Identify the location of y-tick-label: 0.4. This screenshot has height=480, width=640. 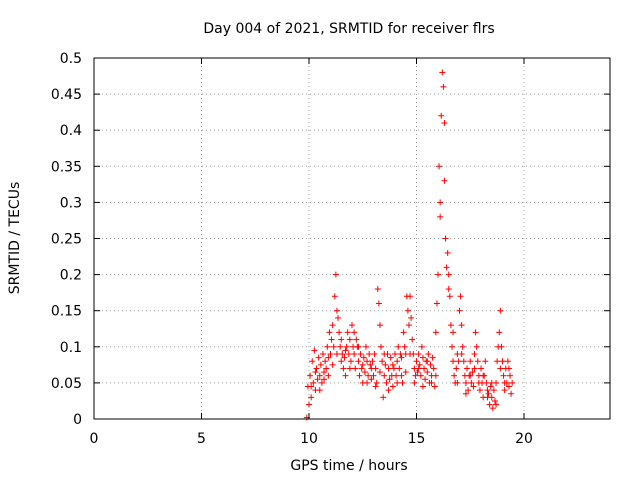
(71, 131).